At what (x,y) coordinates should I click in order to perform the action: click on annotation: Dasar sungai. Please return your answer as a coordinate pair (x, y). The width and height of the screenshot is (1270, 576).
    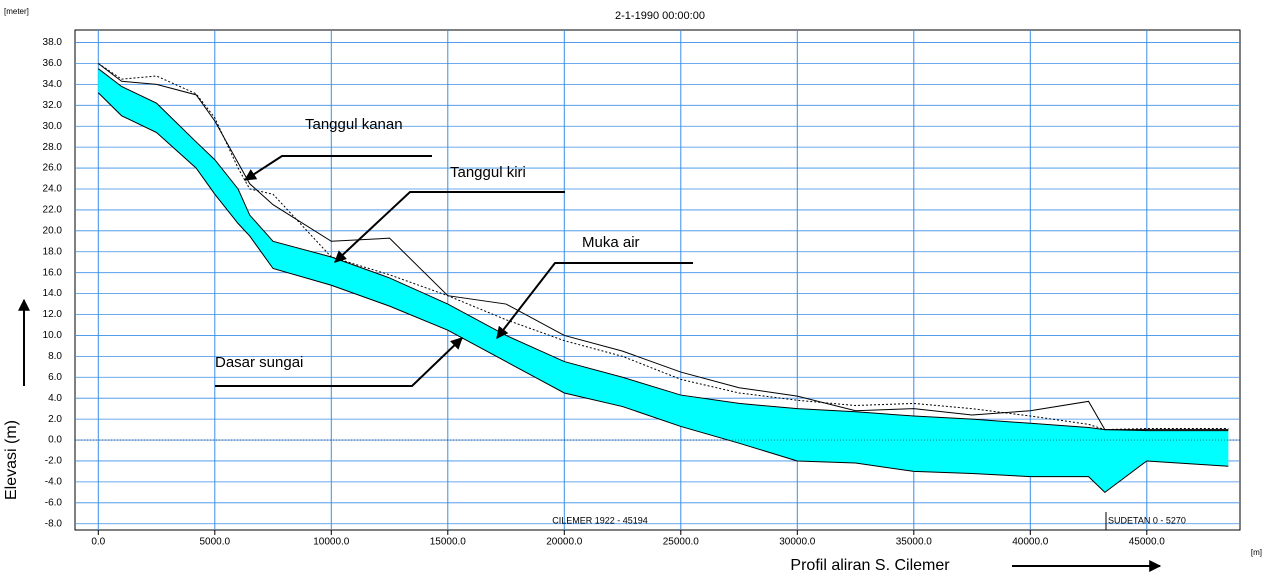
    Looking at the image, I should click on (259, 362).